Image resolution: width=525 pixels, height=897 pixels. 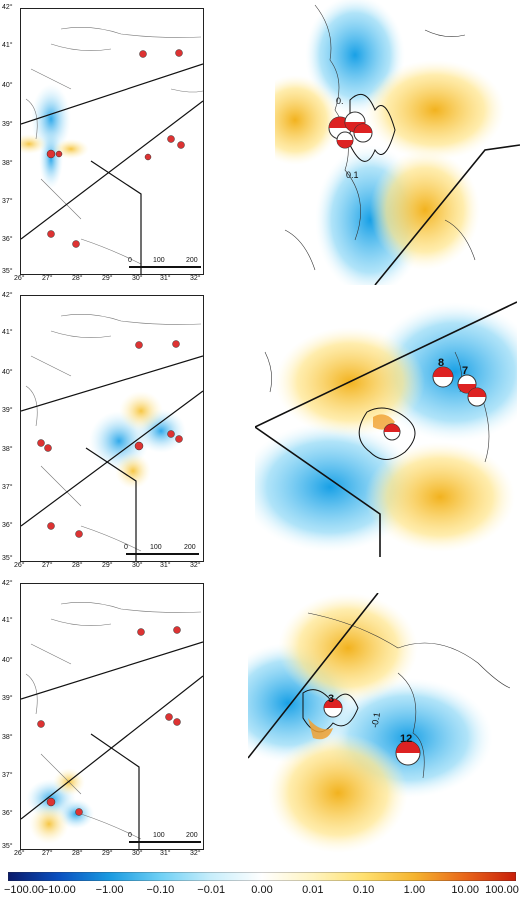 What do you see at coordinates (313, 890) in the screenshot?
I see `colorbar-tick-label: 0.01` at bounding box center [313, 890].